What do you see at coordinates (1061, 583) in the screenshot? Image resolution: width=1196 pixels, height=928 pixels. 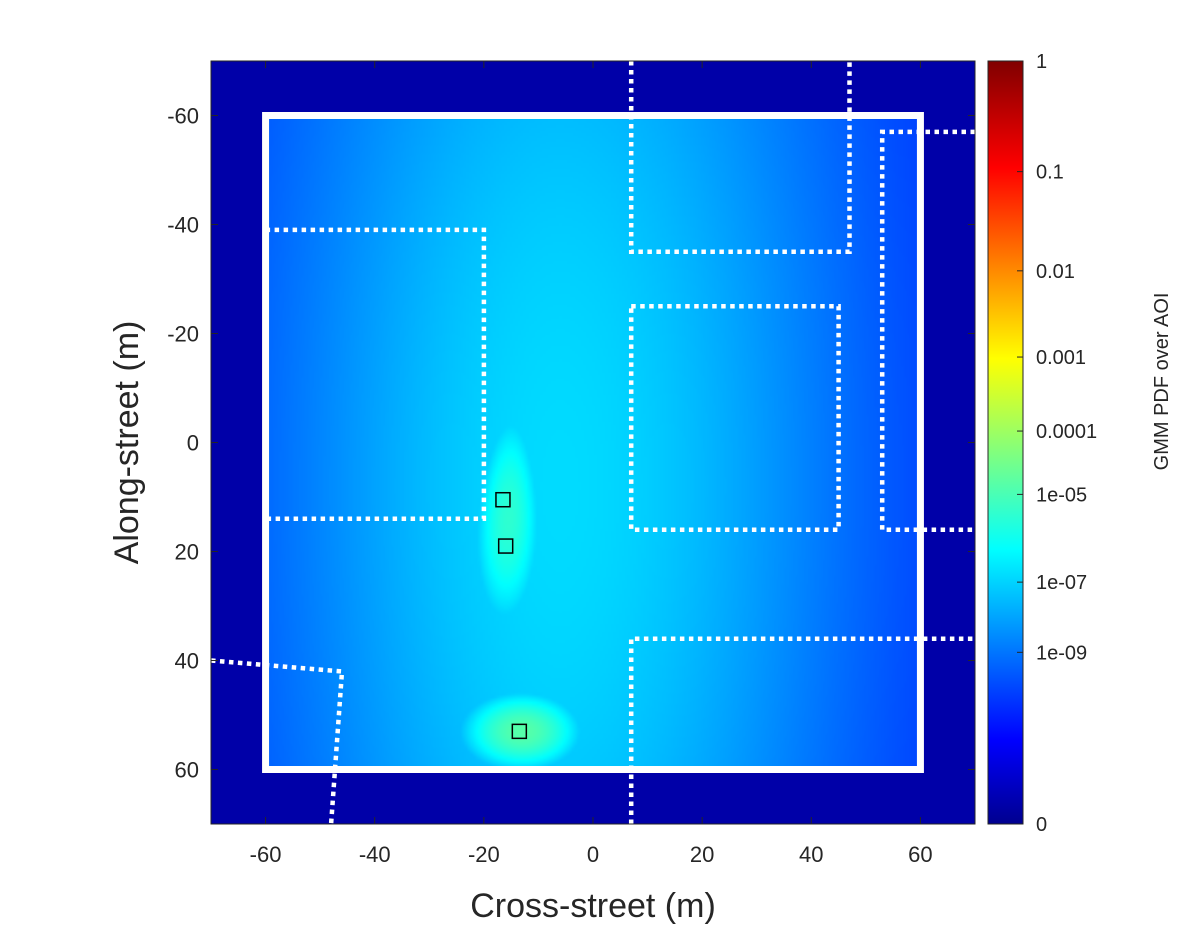 I see `colorbar-tick-label: 1e-07` at bounding box center [1061, 583].